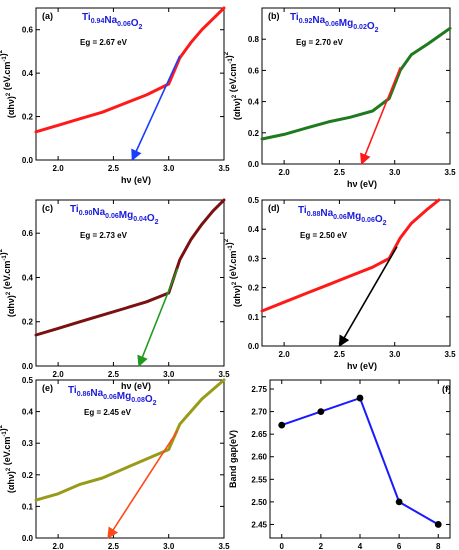 The height and width of the screenshot is (550, 459). What do you see at coordinates (274, 16) in the screenshot?
I see `panel-label: (b)` at bounding box center [274, 16].